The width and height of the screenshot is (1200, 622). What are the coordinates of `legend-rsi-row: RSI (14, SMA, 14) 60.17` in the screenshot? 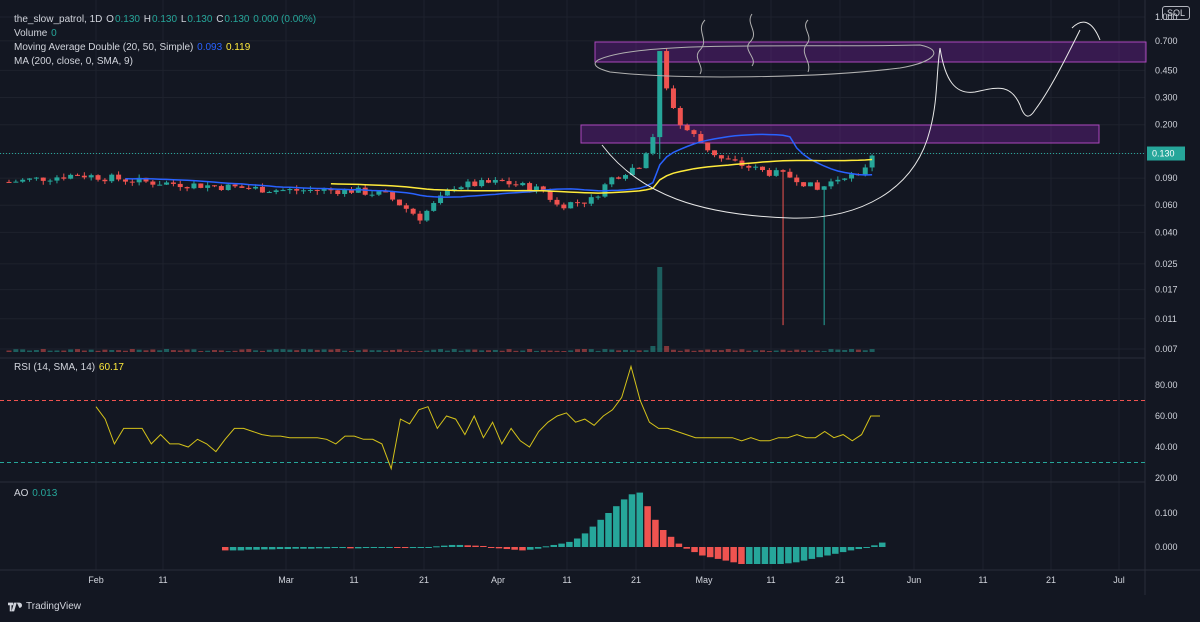 It's located at (69, 367).